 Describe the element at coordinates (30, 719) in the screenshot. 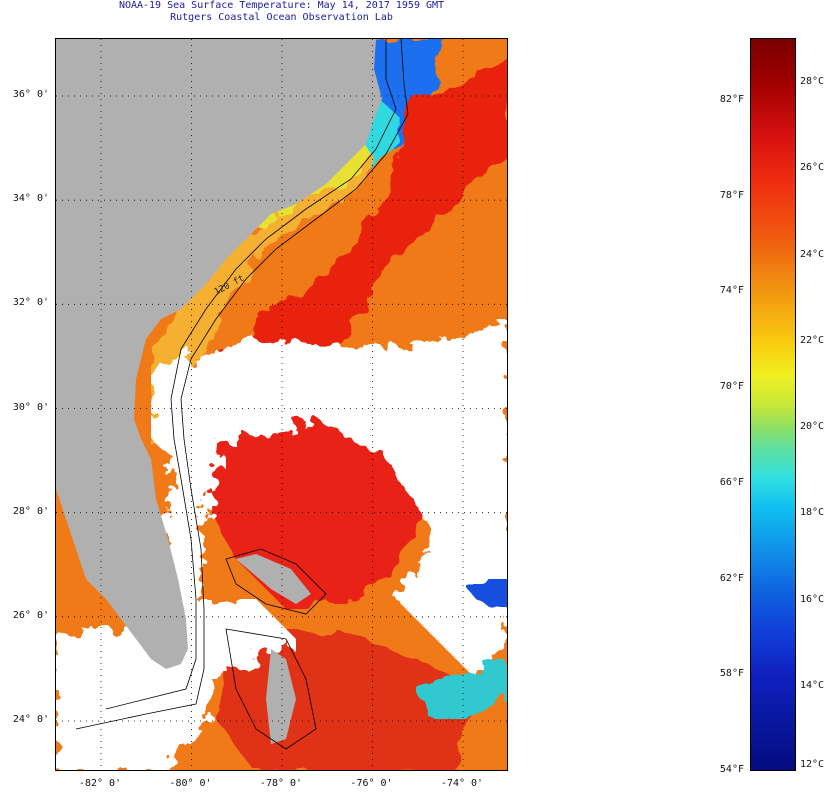

I see `latitude-label: 24° 0'` at that location.